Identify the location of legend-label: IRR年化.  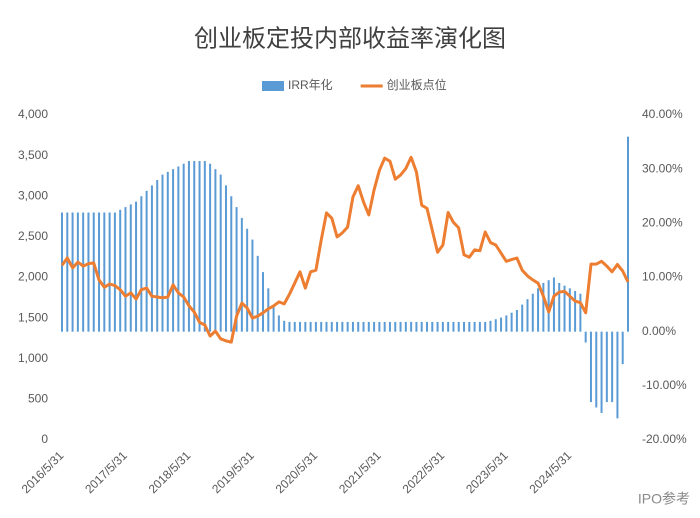
(310, 85).